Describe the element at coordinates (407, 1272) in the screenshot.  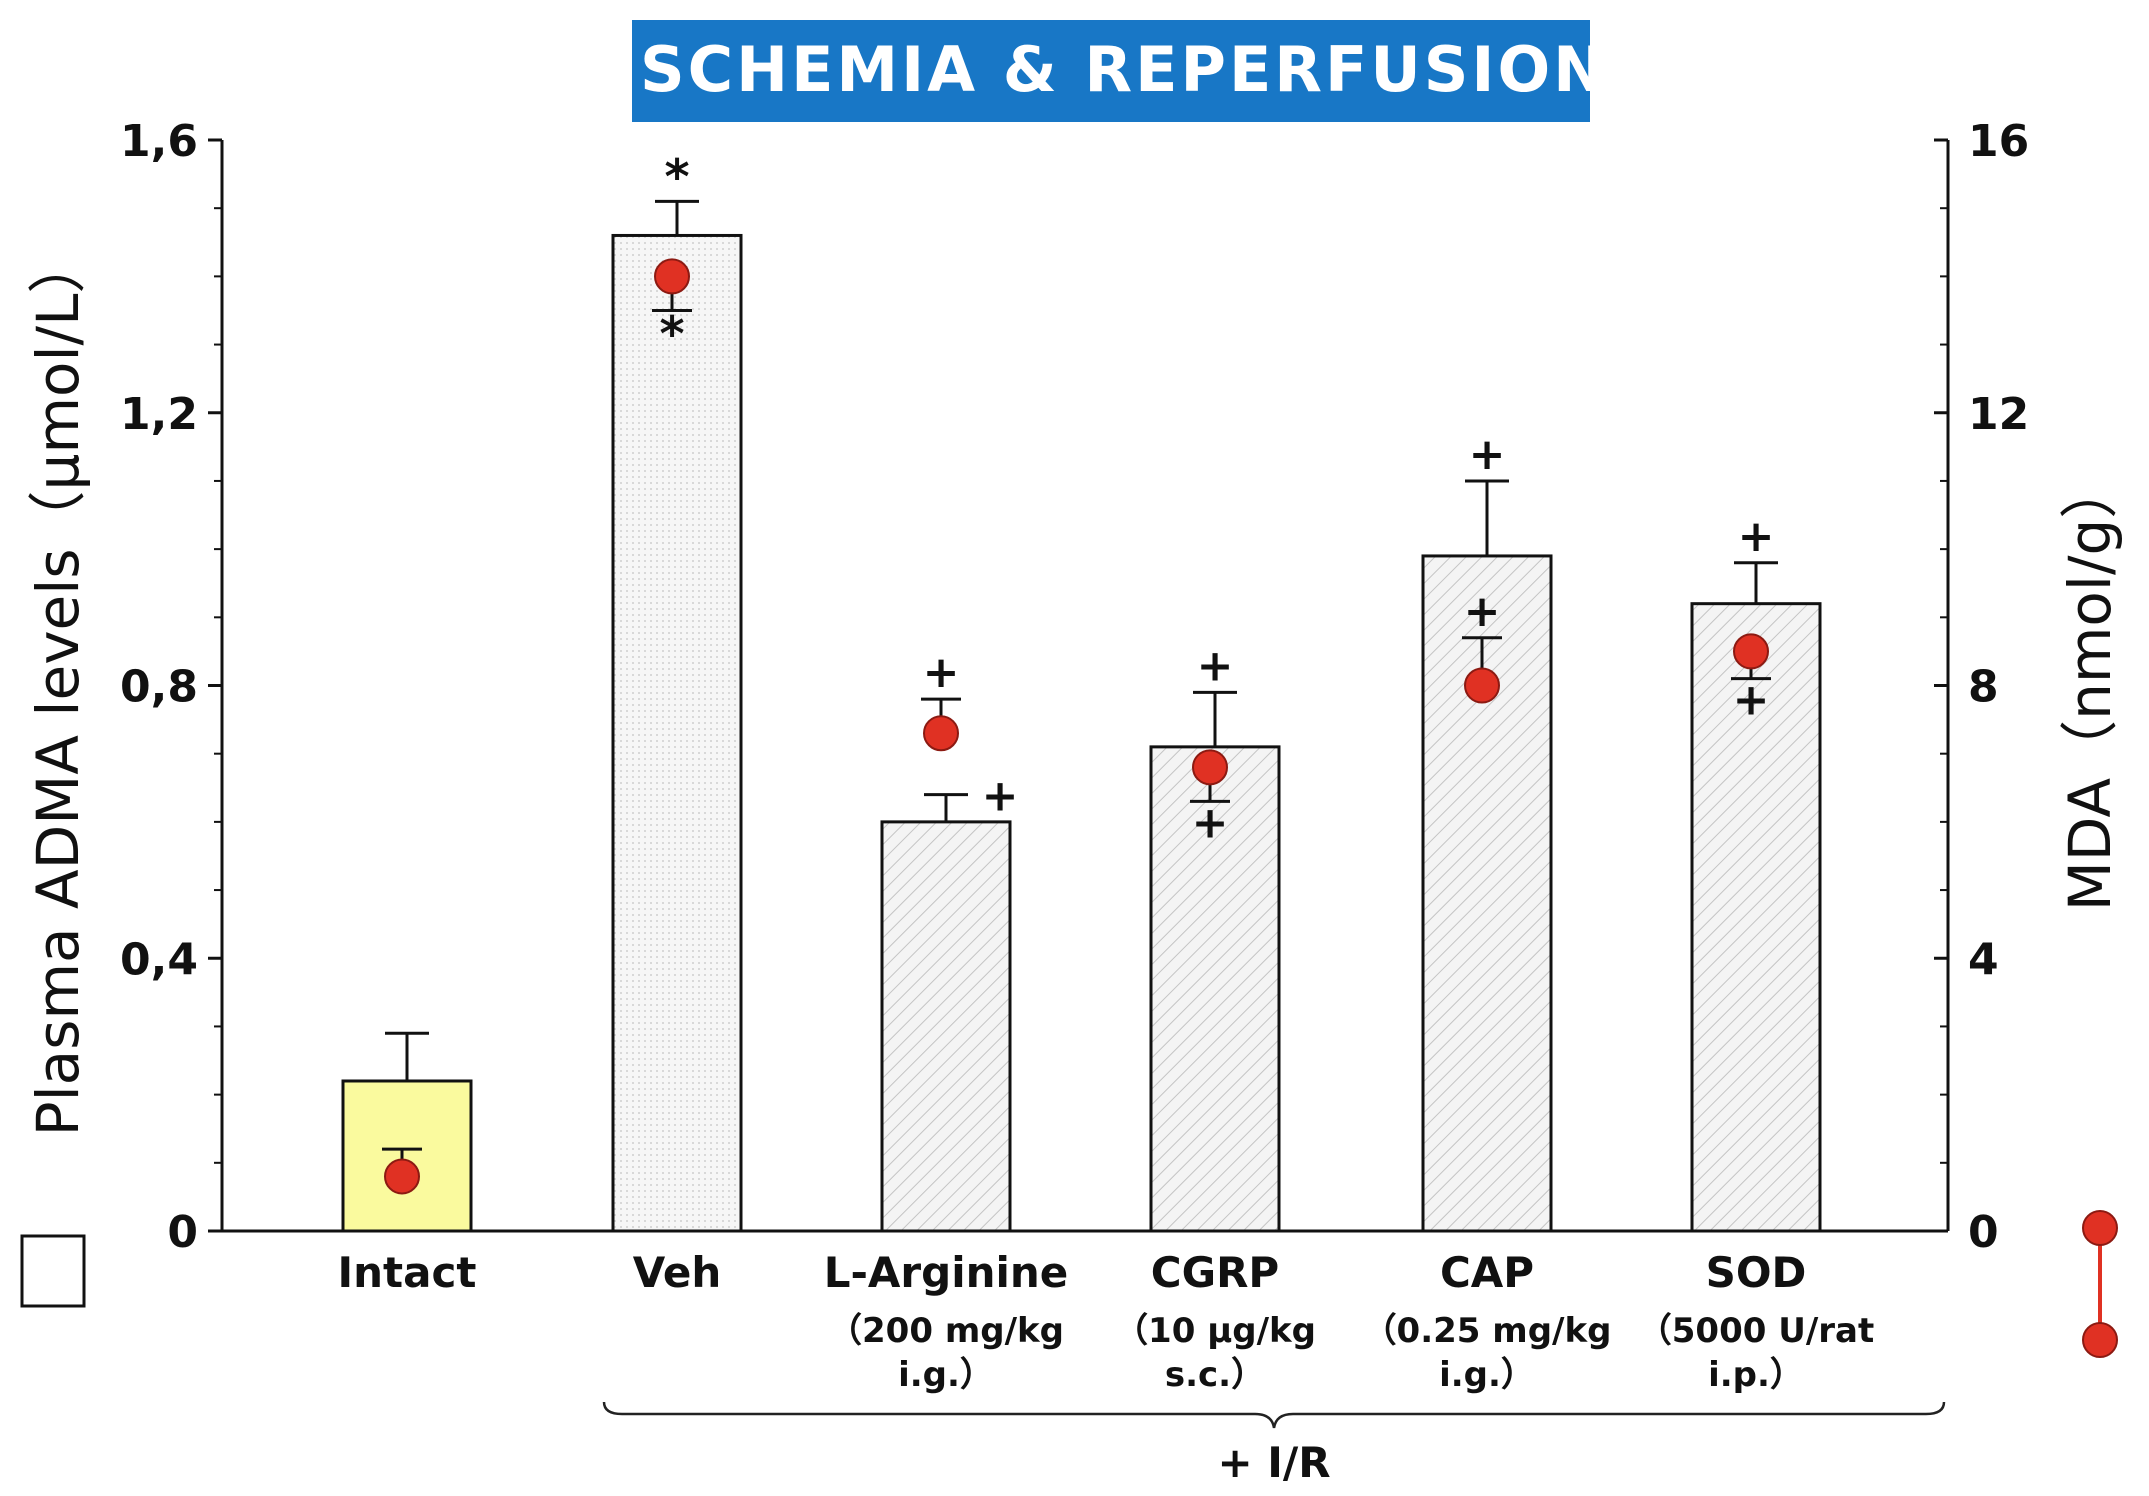
I see `category-label: Intact` at that location.